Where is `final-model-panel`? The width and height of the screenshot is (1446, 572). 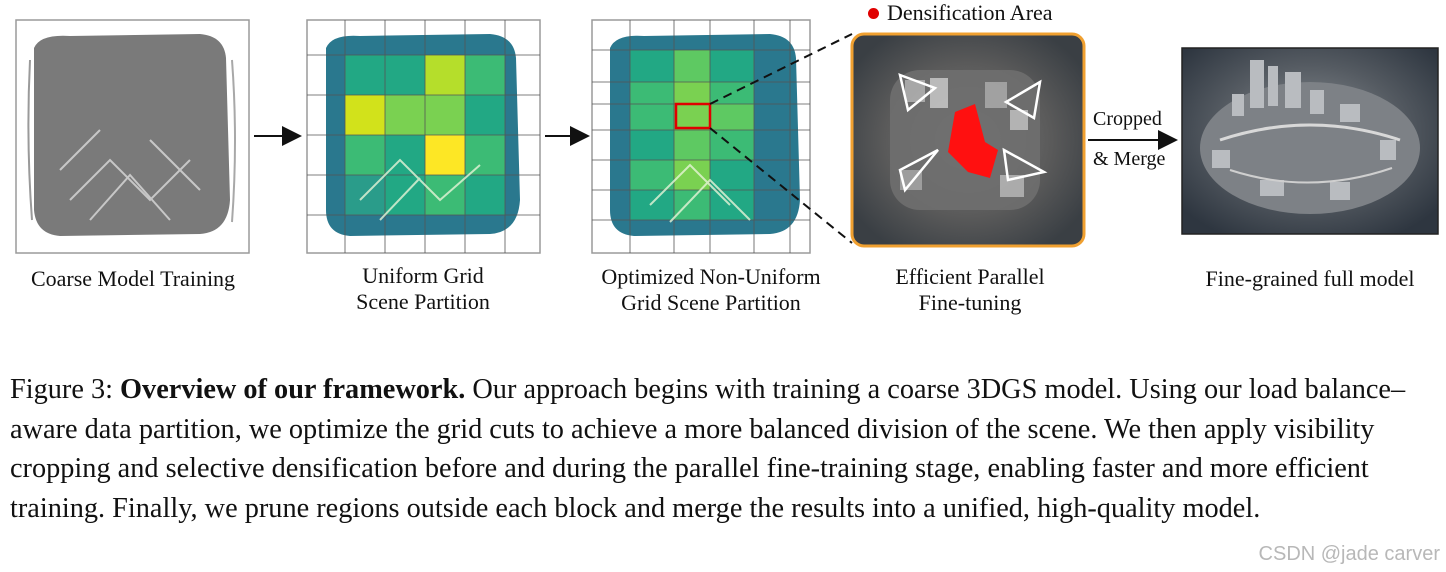
final-model-panel is located at coordinates (1310, 141).